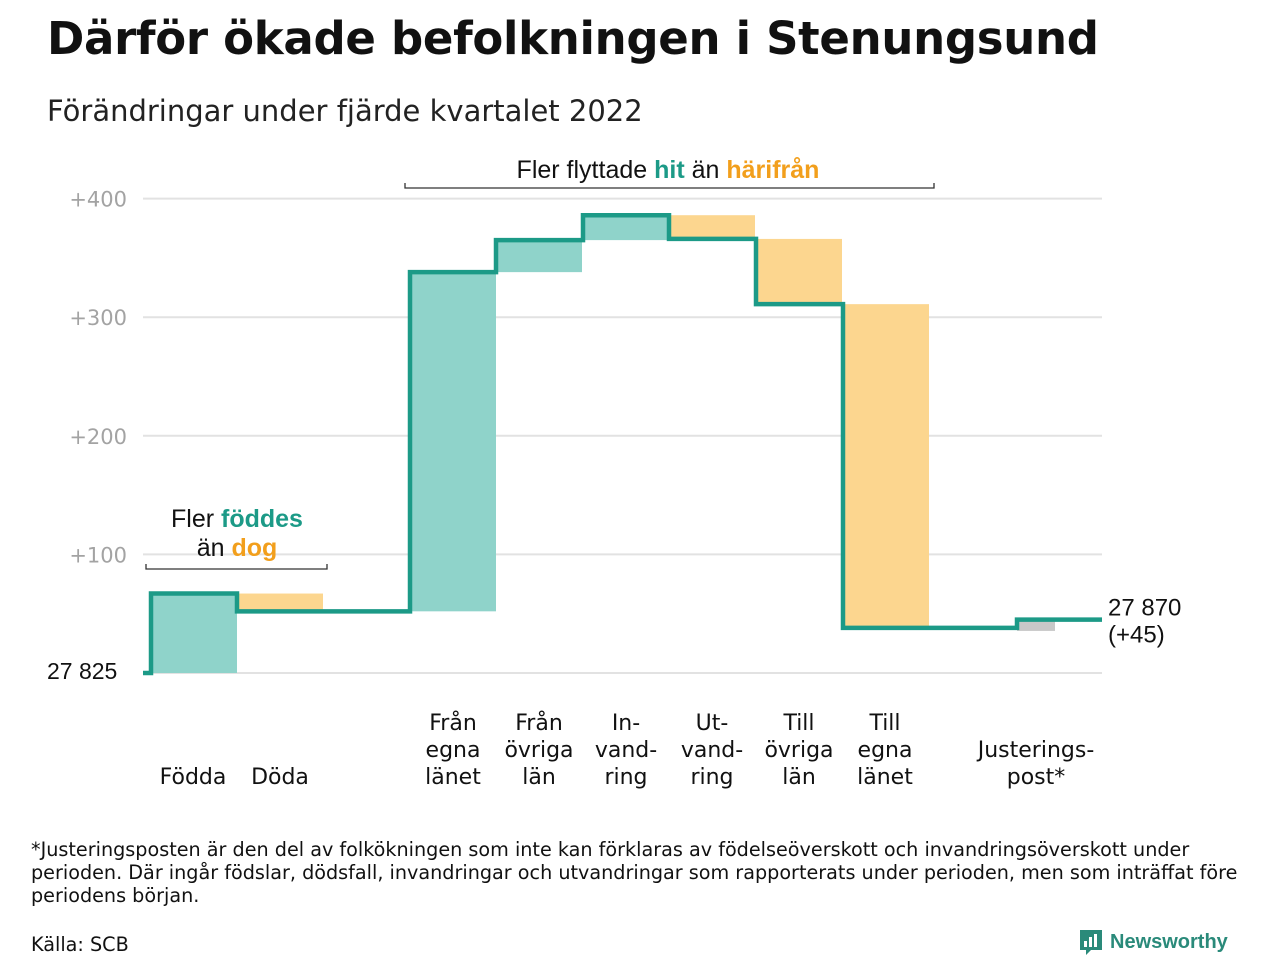  What do you see at coordinates (236, 567) in the screenshot?
I see `annotation-bracket-births` at bounding box center [236, 567].